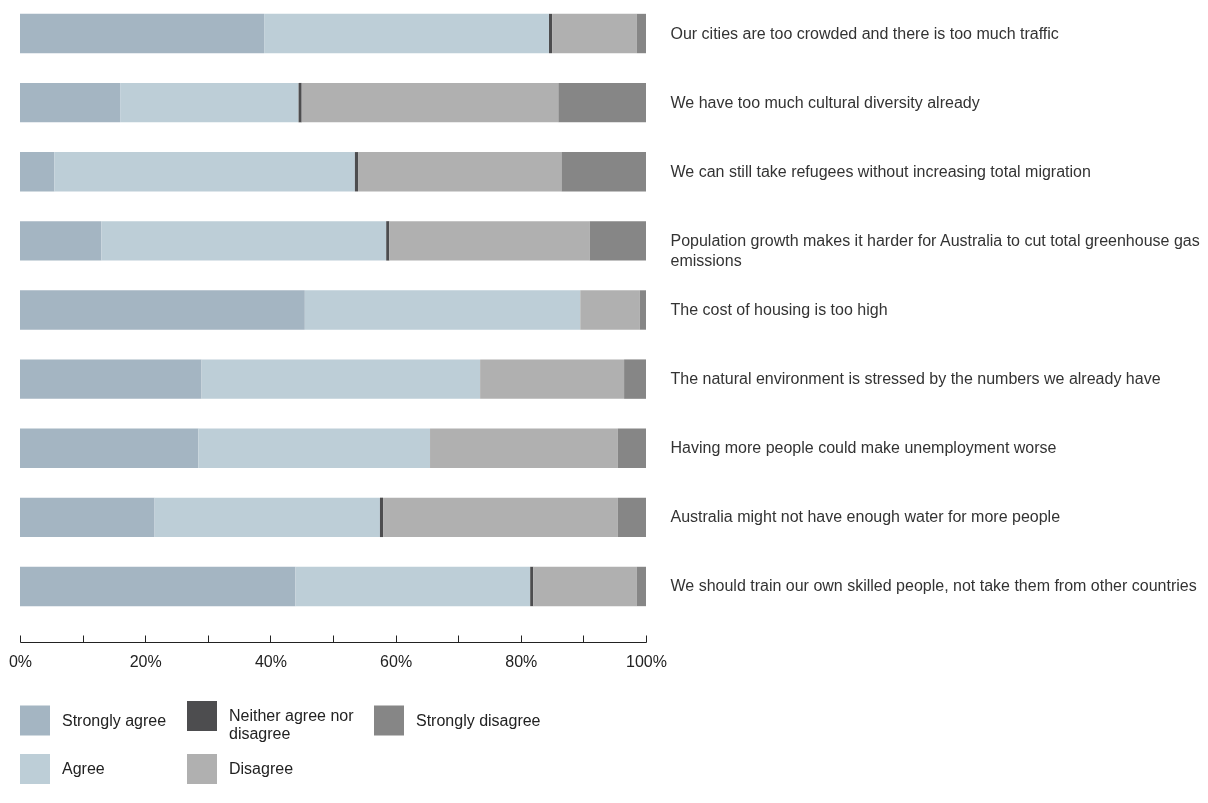 Image resolution: width=1208 pixels, height=803 pixels. What do you see at coordinates (145, 661) in the screenshot?
I see `x-tick-label: 20%` at bounding box center [145, 661].